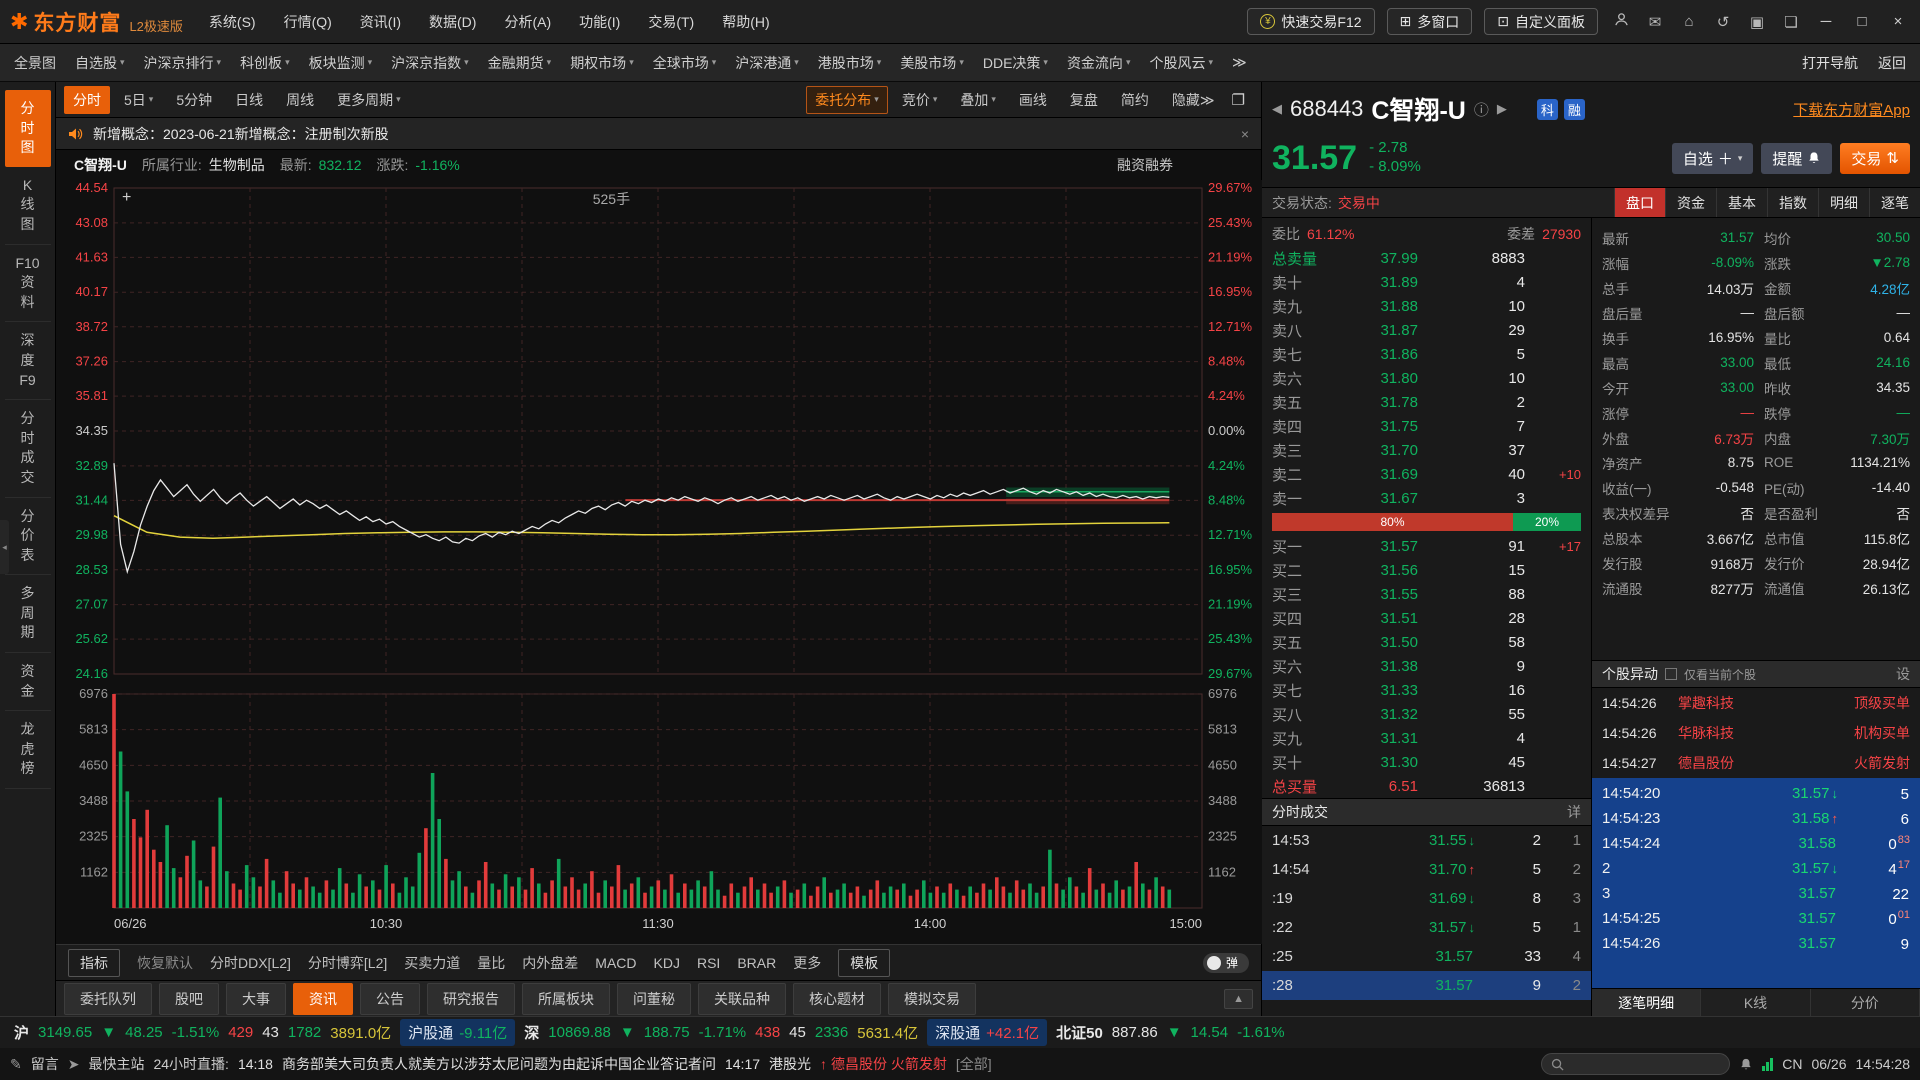 The image size is (1920, 1080). What do you see at coordinates (1277, 108) in the screenshot?
I see `prev-stock-icon: ◀` at bounding box center [1277, 108].